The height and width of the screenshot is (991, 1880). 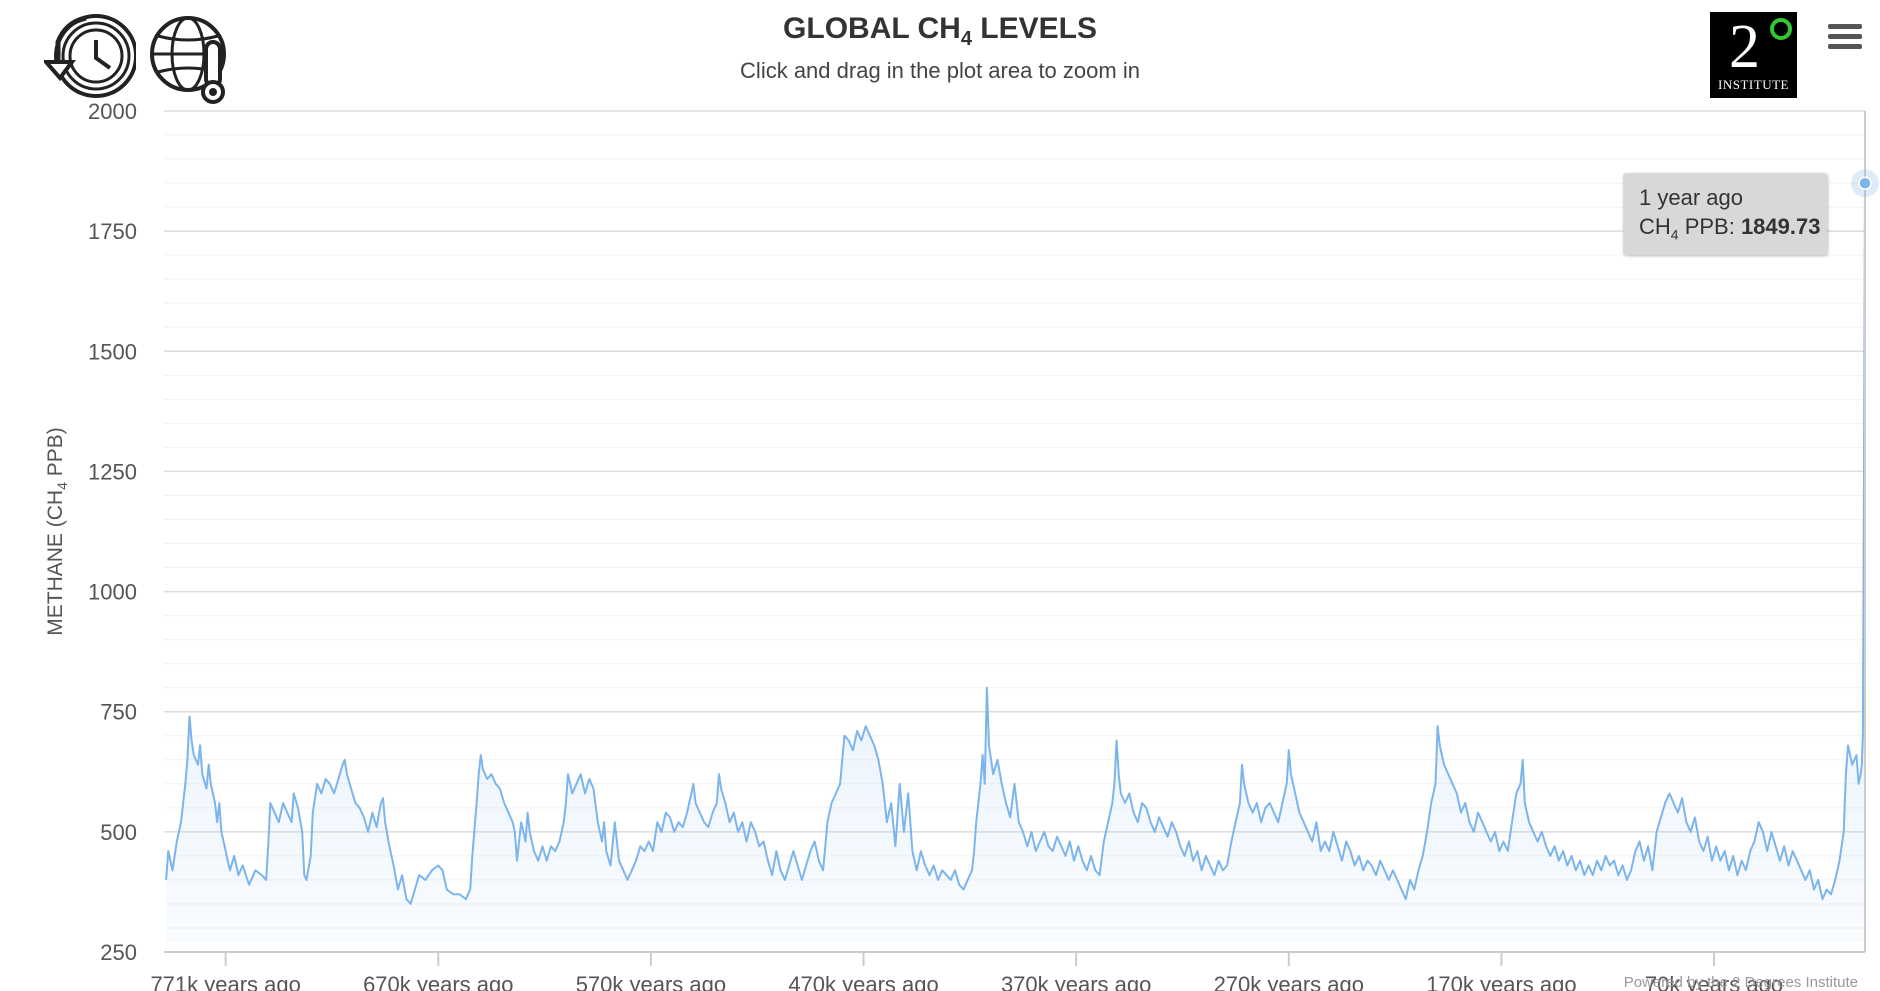 I want to click on x-tick-label: 470k years ago, so click(x=863, y=981).